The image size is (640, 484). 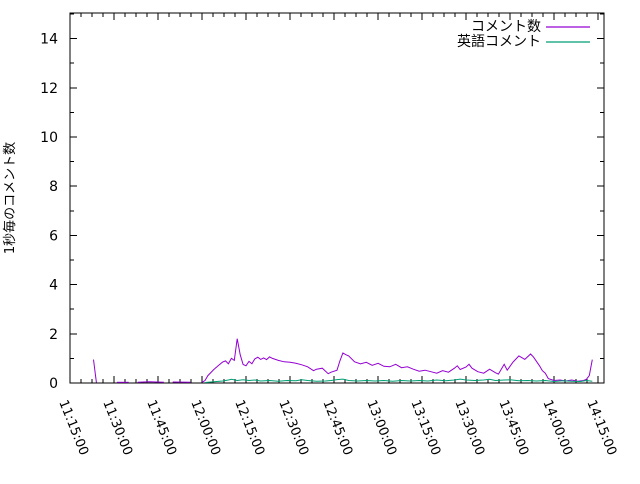 What do you see at coordinates (557, 428) in the screenshot?
I see `x-tick-label: 14:00:00` at bounding box center [557, 428].